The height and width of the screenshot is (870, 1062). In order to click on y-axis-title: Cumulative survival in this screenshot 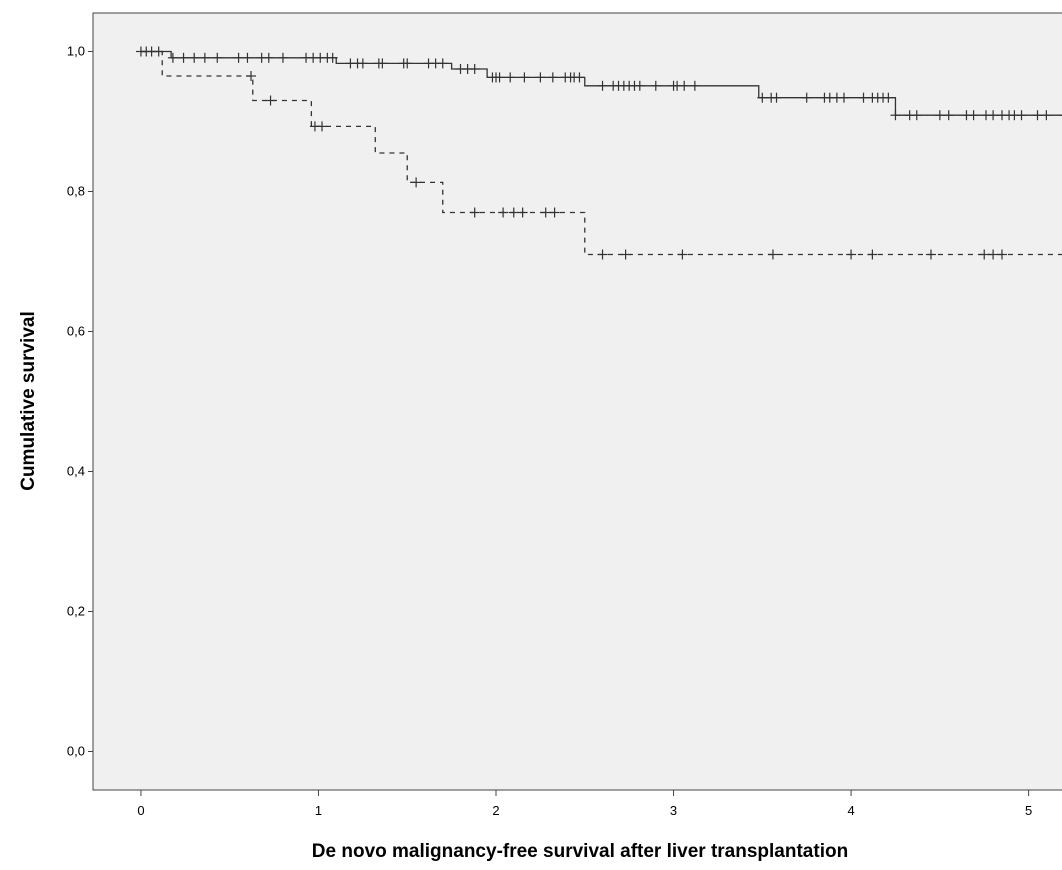, I will do `click(28, 401)`.